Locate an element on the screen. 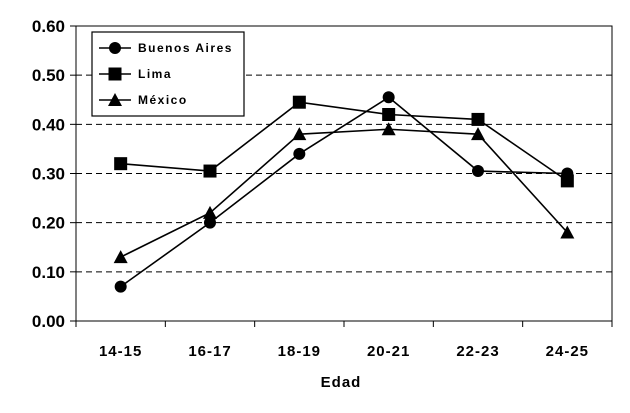  legend-item: México is located at coordinates (143, 100).